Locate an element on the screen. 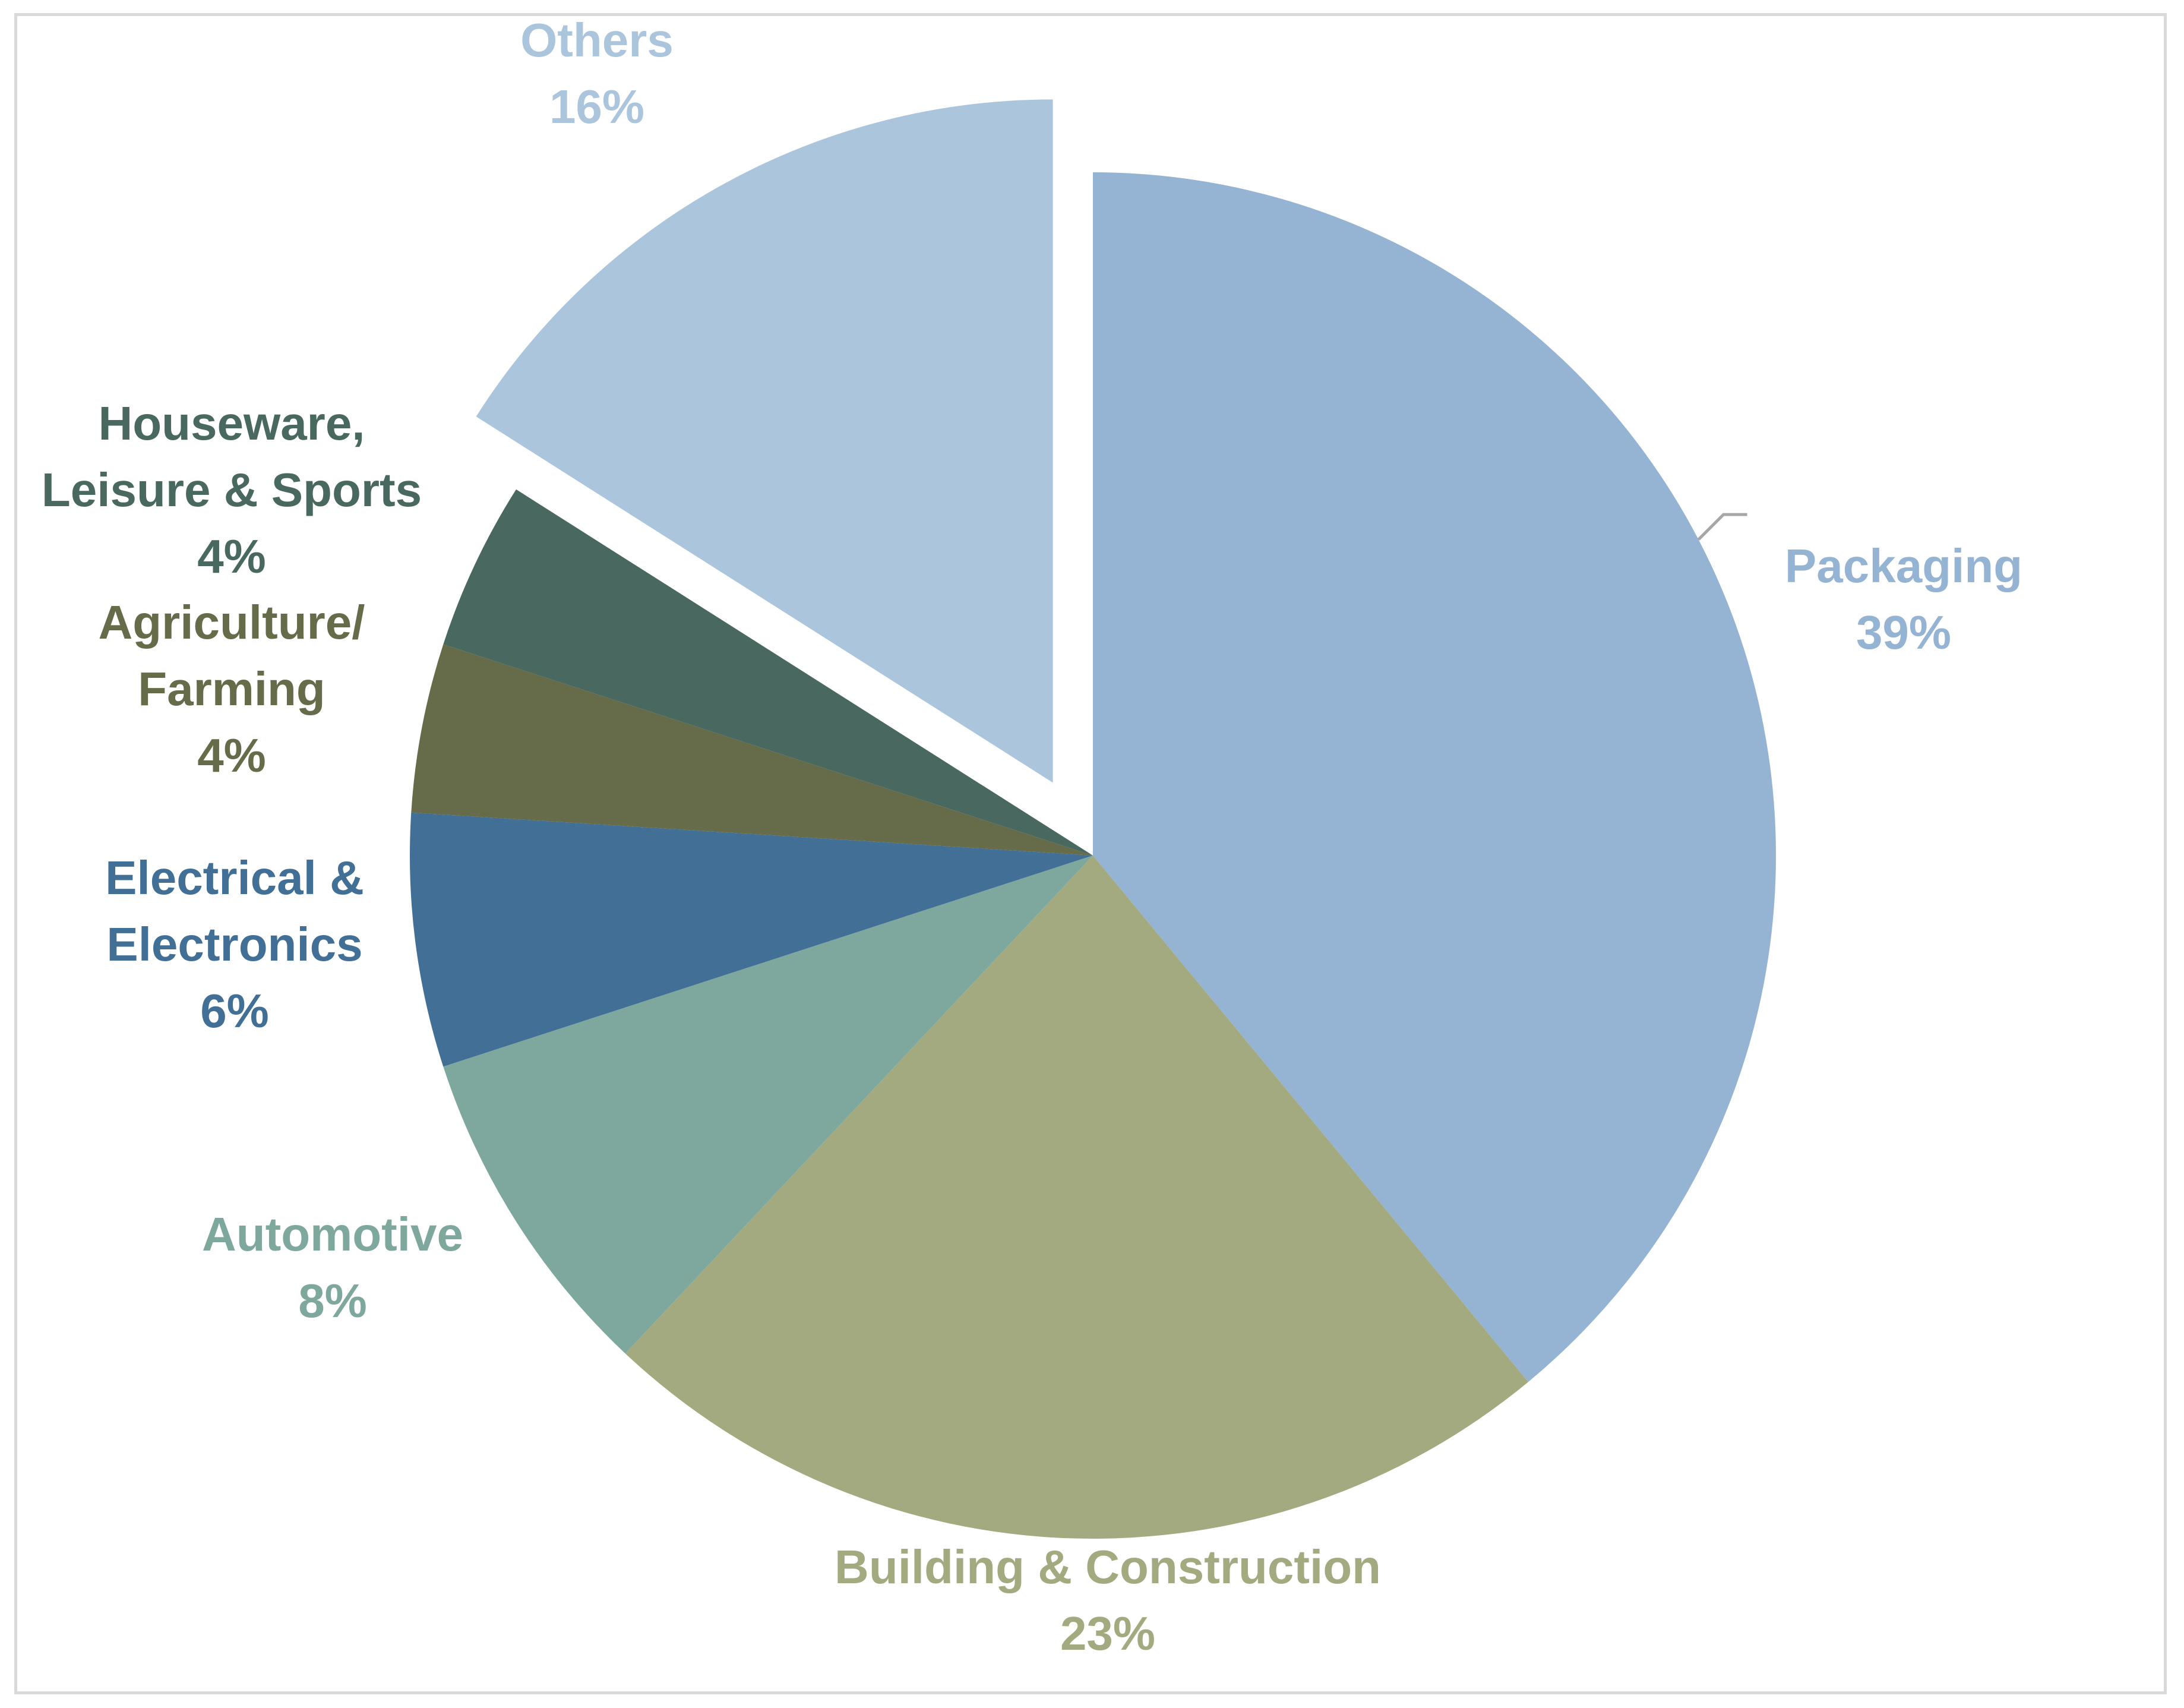 The height and width of the screenshot is (1708, 2184). data-label-others: Others 16% is located at coordinates (597, 74).